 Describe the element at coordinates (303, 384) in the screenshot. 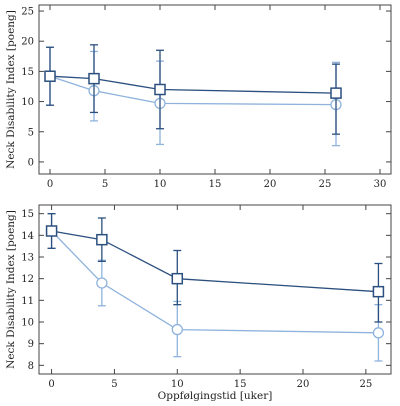

I see `bottom-x-tick-label: 20` at that location.